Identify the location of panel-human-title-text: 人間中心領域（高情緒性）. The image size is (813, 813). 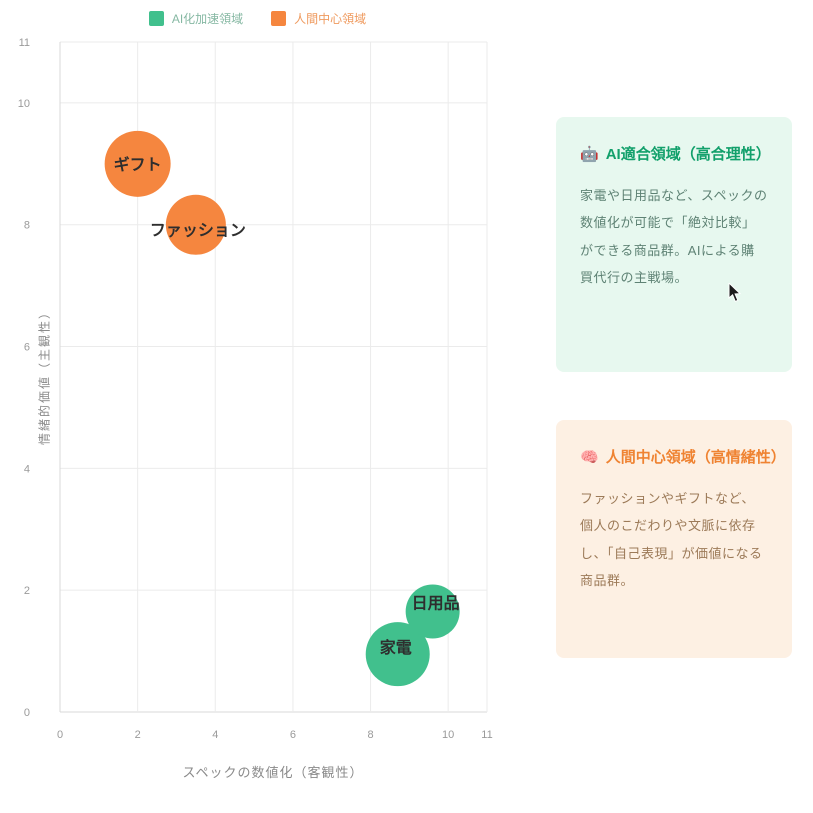
(695, 457).